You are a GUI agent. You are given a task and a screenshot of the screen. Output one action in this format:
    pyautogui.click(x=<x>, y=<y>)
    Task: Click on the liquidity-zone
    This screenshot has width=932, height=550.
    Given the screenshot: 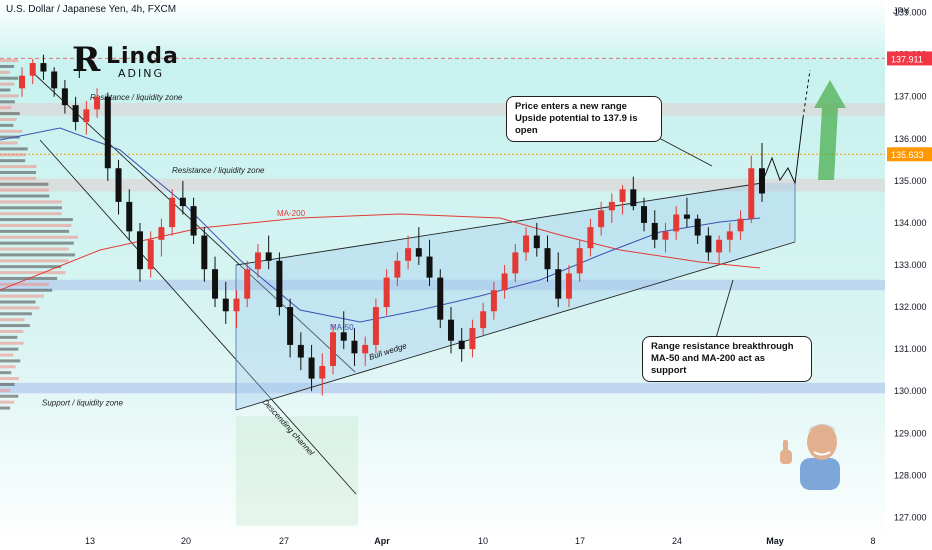 What is the action you would take?
    pyautogui.click(x=442, y=185)
    